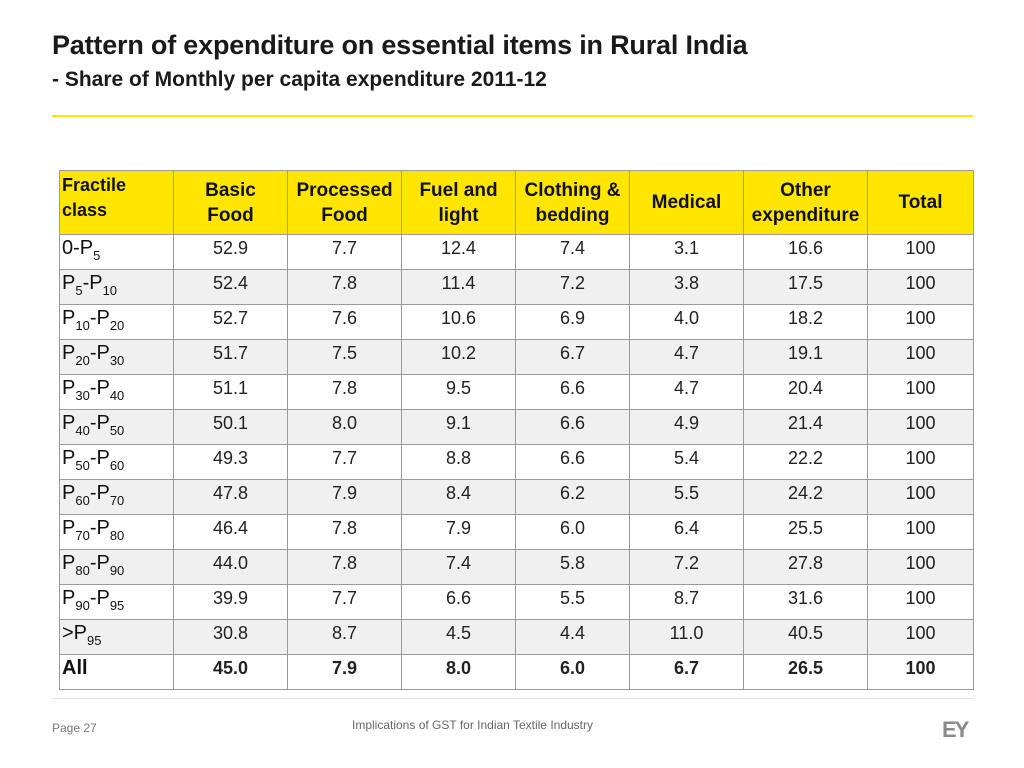 The width and height of the screenshot is (1024, 768). What do you see at coordinates (686, 462) in the screenshot?
I see `table-cell: 5.4` at bounding box center [686, 462].